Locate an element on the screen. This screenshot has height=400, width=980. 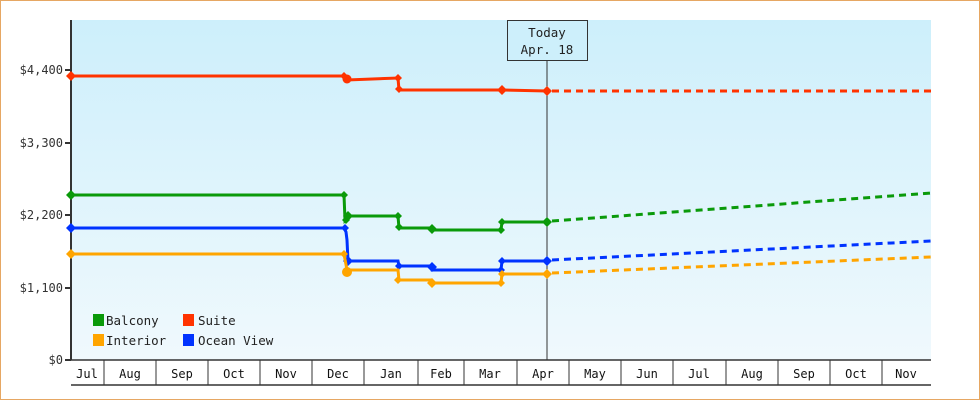
legend-label: Suite is located at coordinates (217, 320).